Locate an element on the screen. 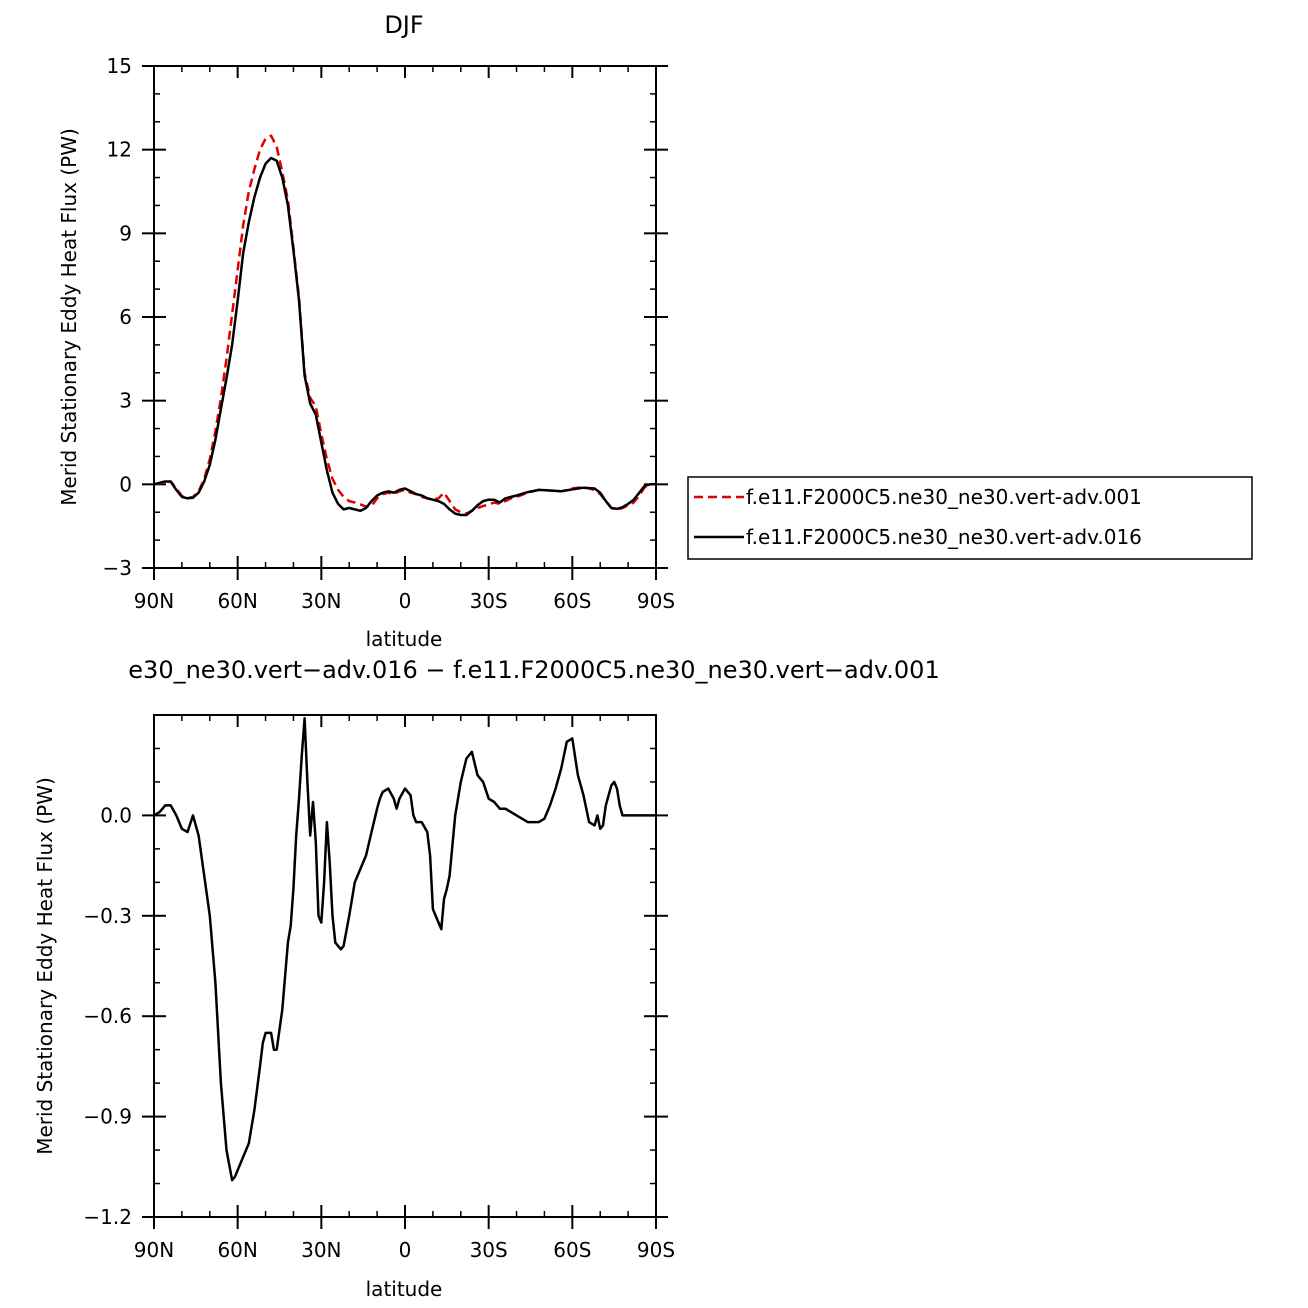 This screenshot has height=1308, width=1308. top-y-tick-label: −3 is located at coordinates (117, 568).